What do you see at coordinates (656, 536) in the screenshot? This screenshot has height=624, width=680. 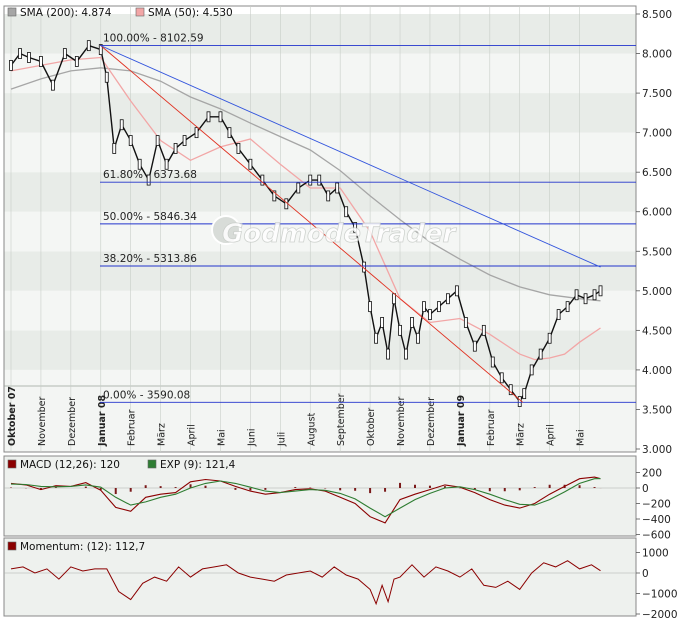 I see `macd-ytick-label: −600` at bounding box center [656, 536].